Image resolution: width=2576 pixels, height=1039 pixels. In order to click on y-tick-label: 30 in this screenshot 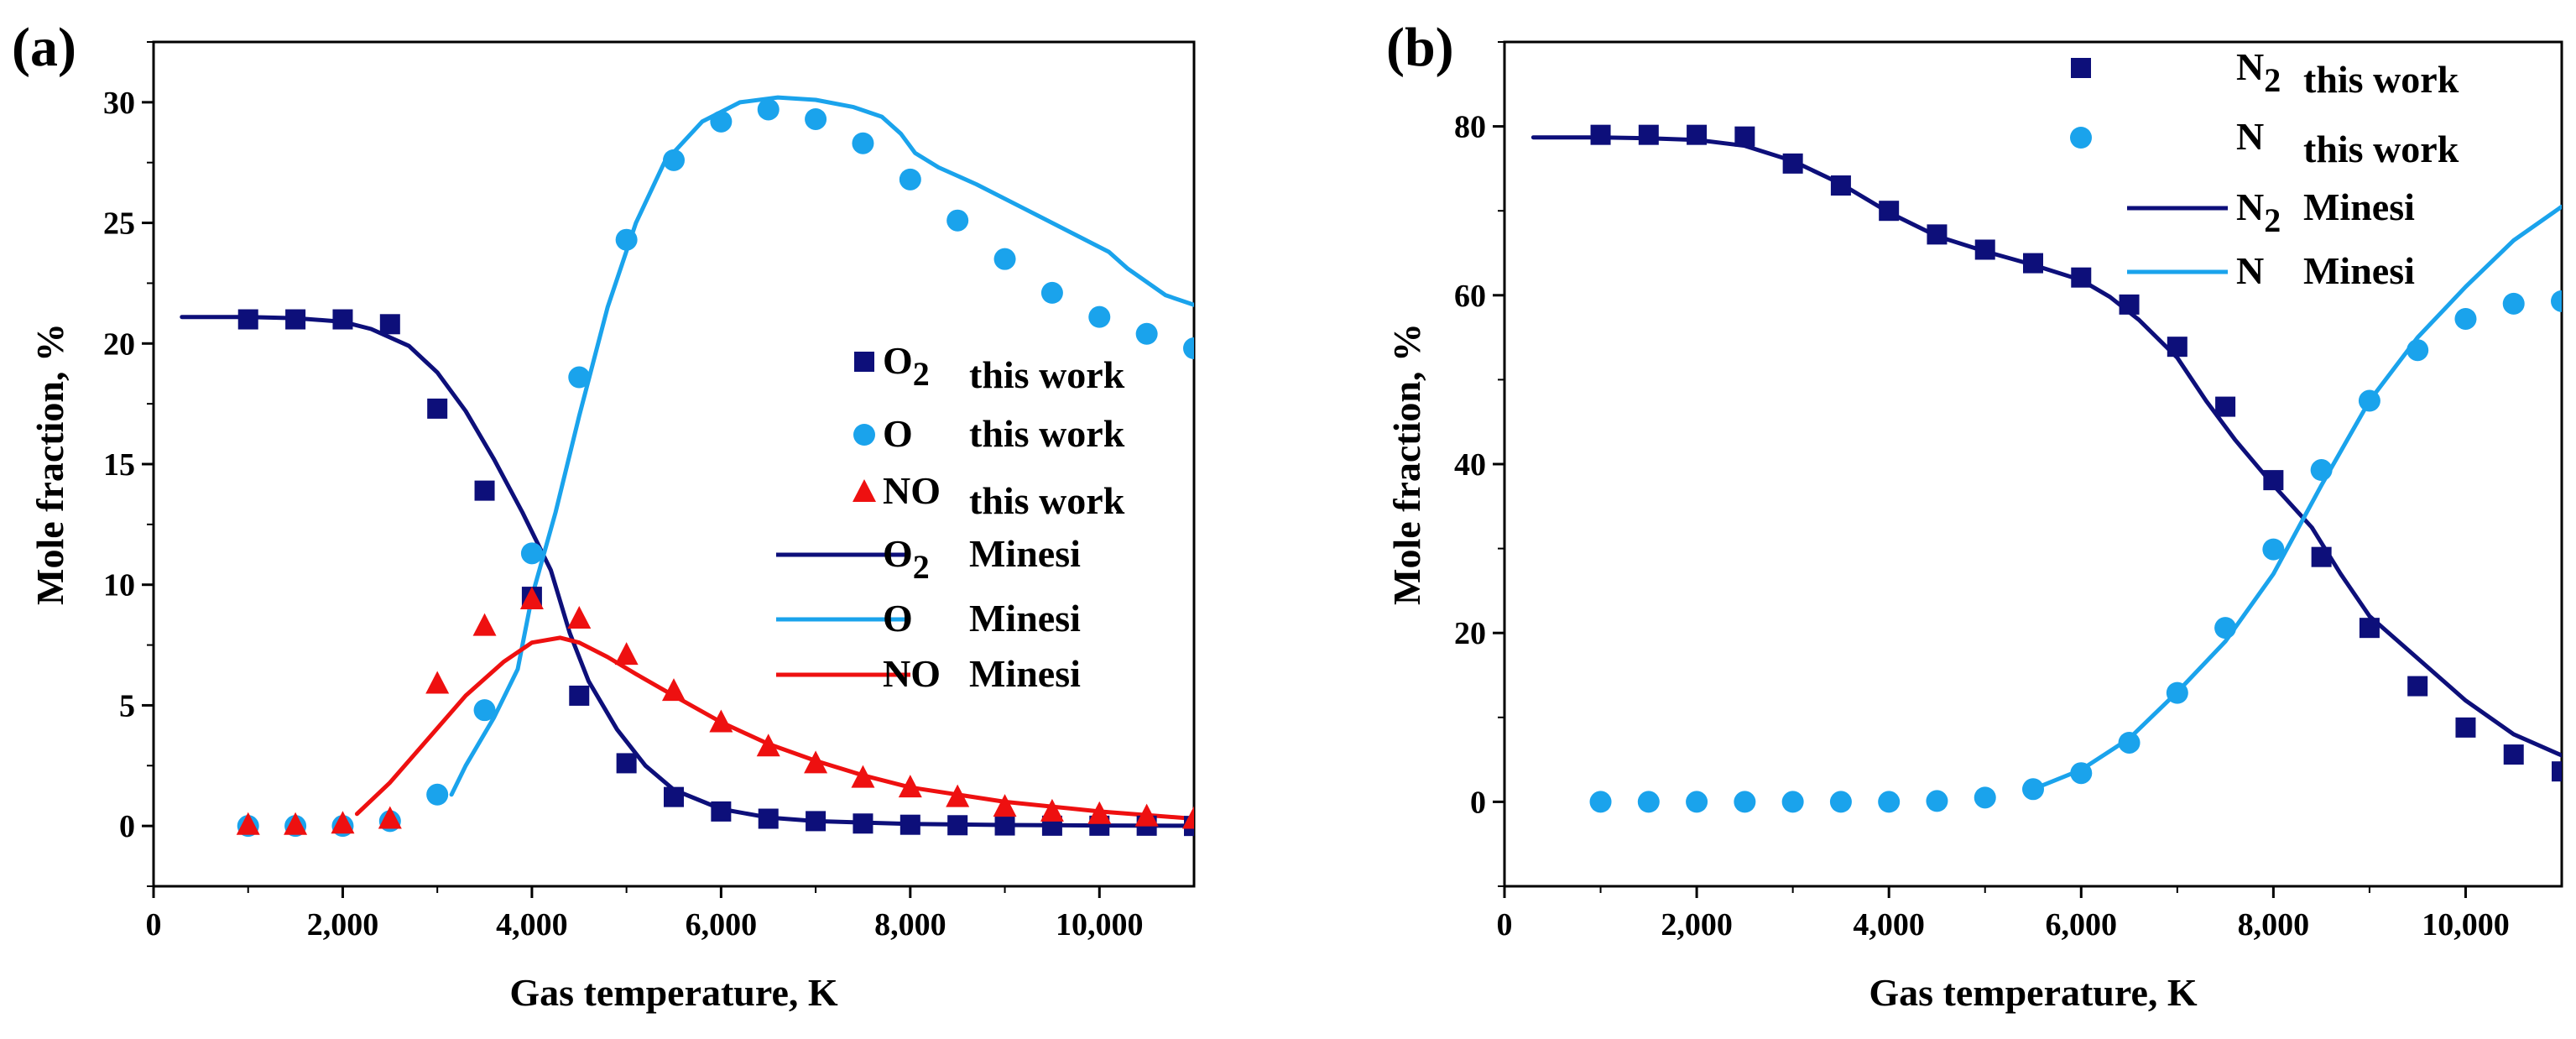, I will do `click(119, 103)`.